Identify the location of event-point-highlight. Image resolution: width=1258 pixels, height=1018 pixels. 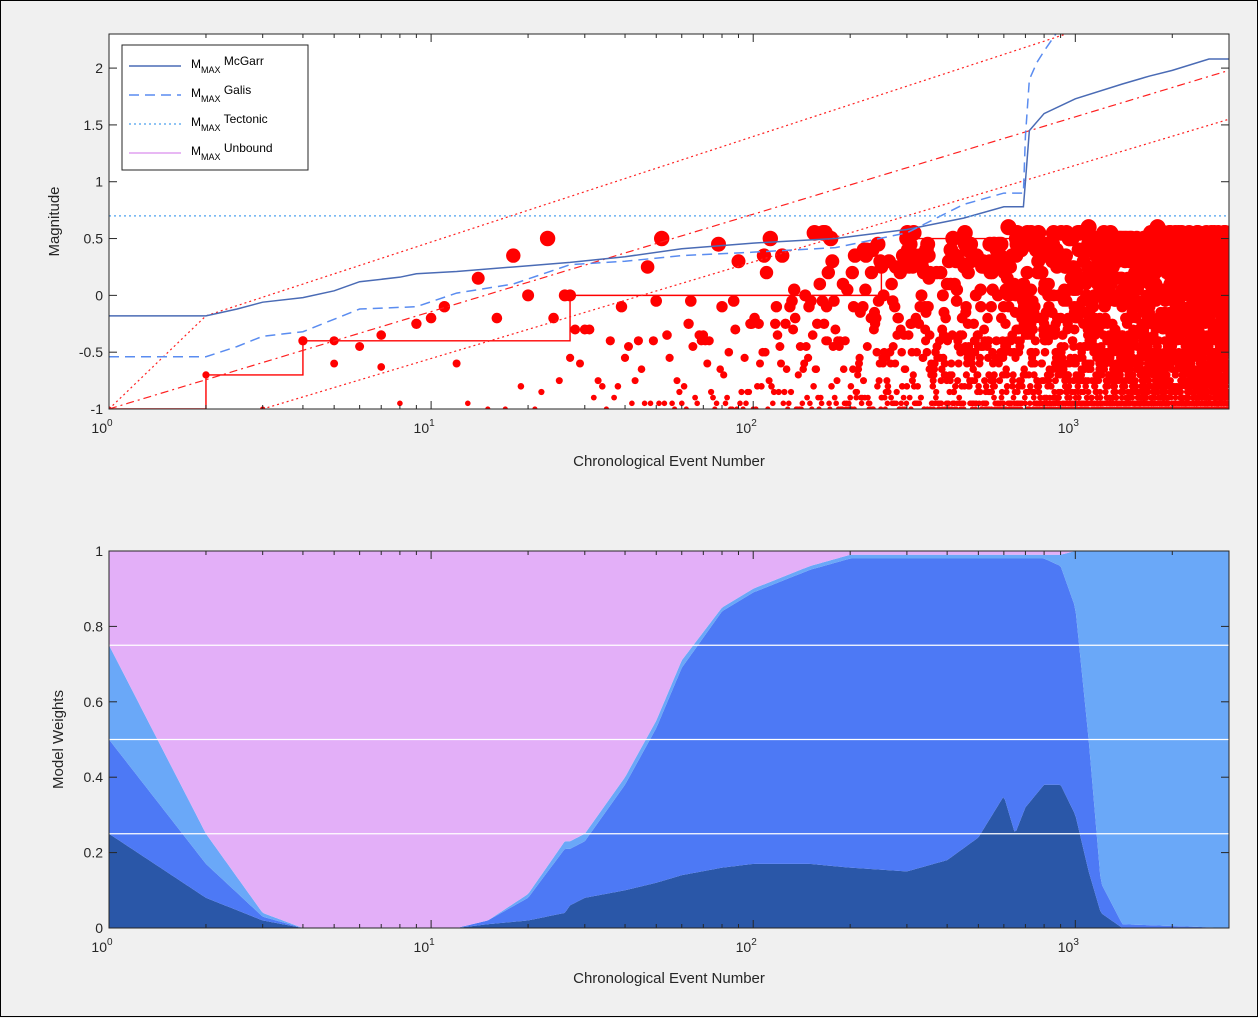
(381, 367).